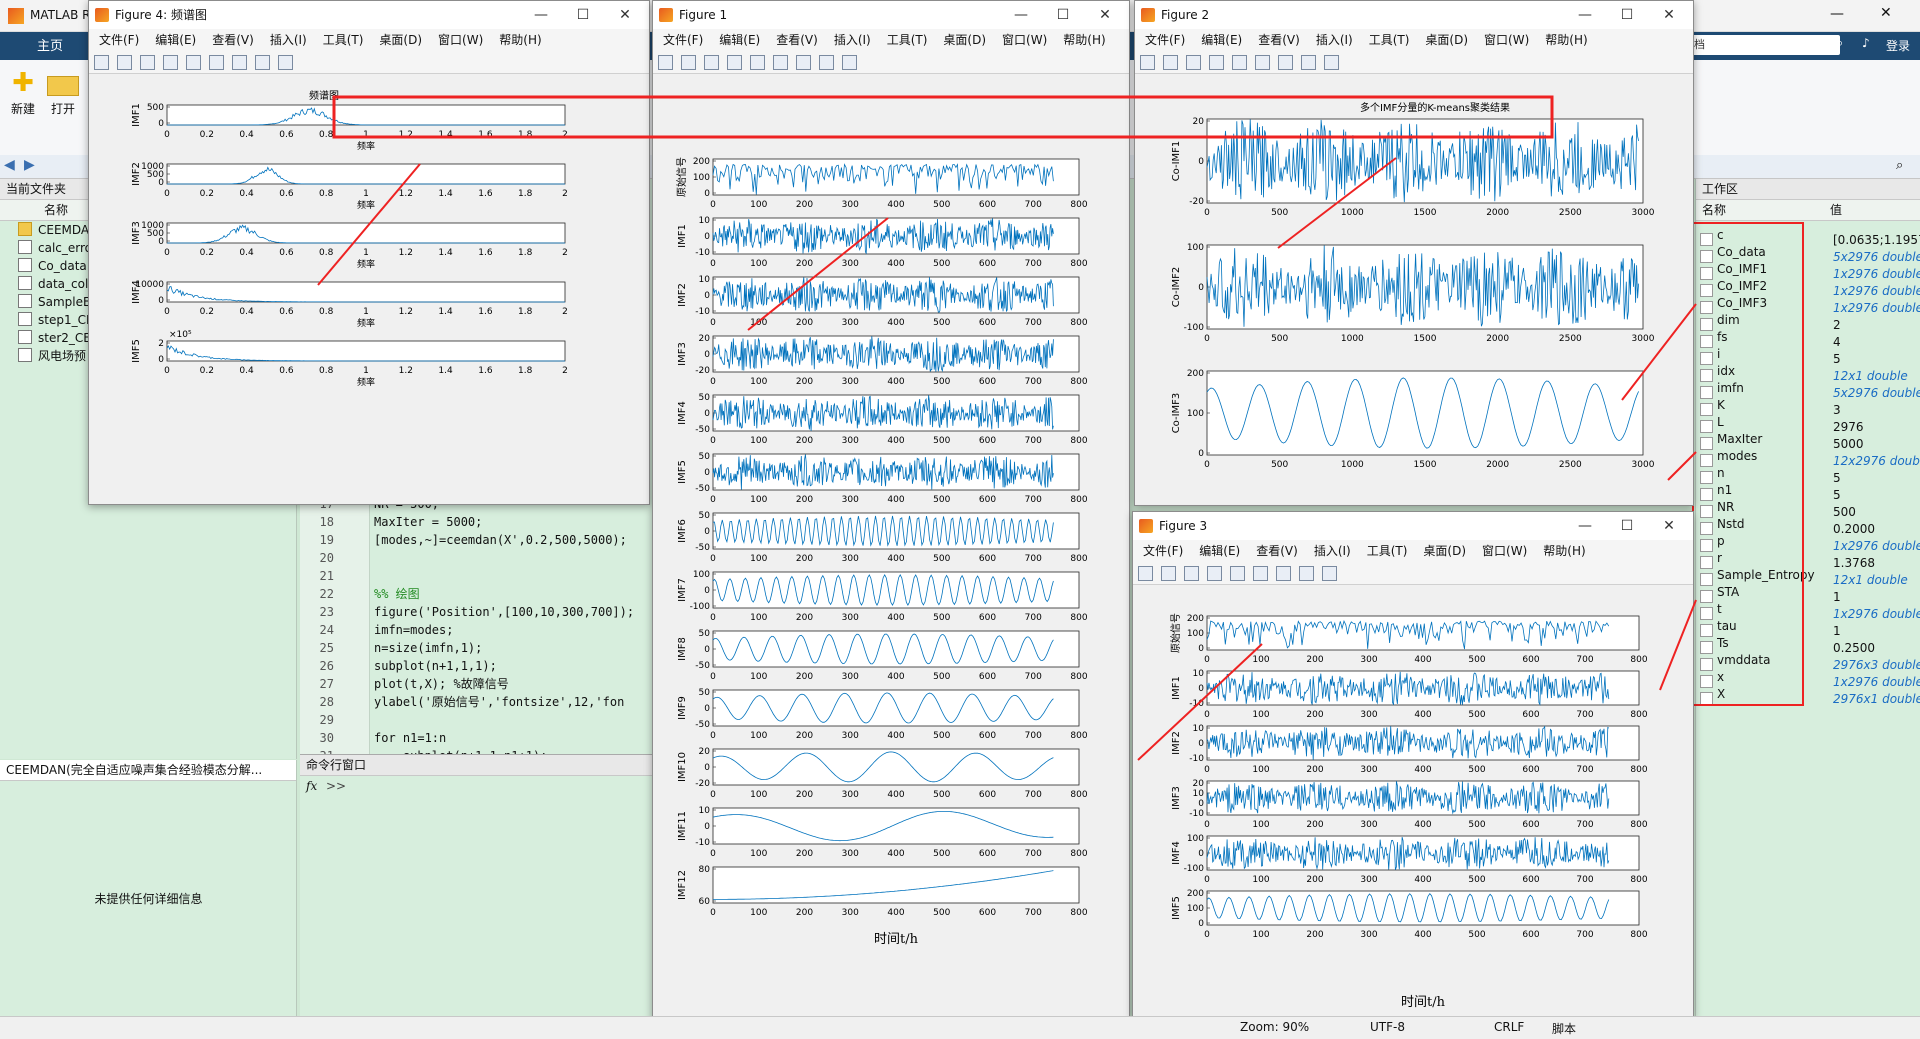  I want to click on ws-value-column: 值, so click(1836, 210).